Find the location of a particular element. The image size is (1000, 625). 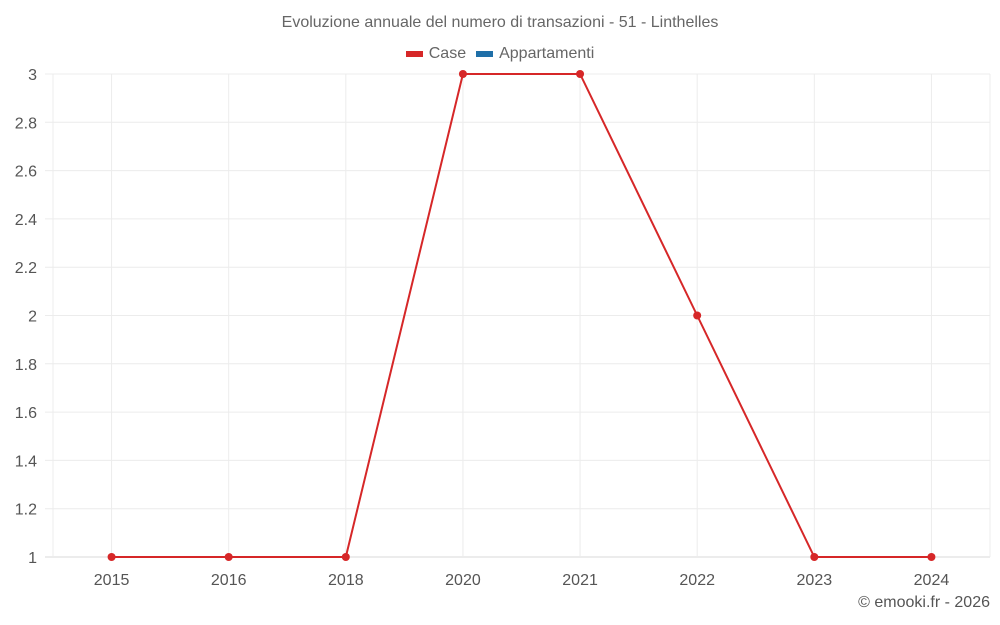

y-tick-label: 1.6 is located at coordinates (26, 413).